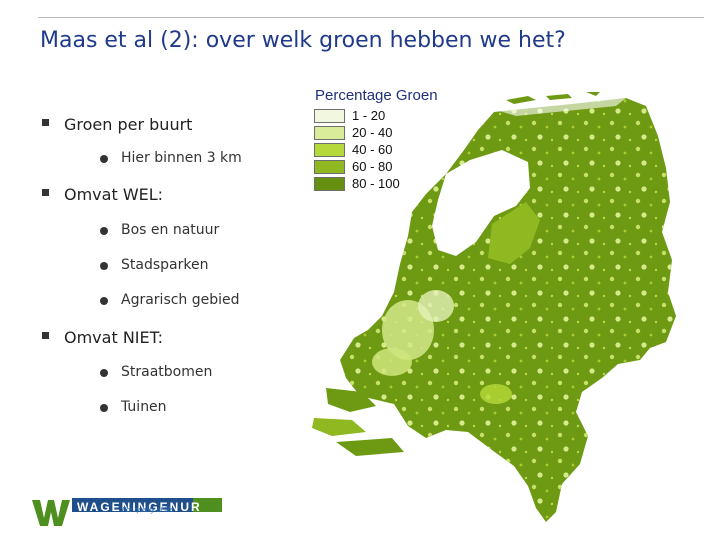 This screenshot has width=720, height=540. Describe the element at coordinates (180, 300) in the screenshot. I see `subbullet-text: Agrarisch gebied` at that location.